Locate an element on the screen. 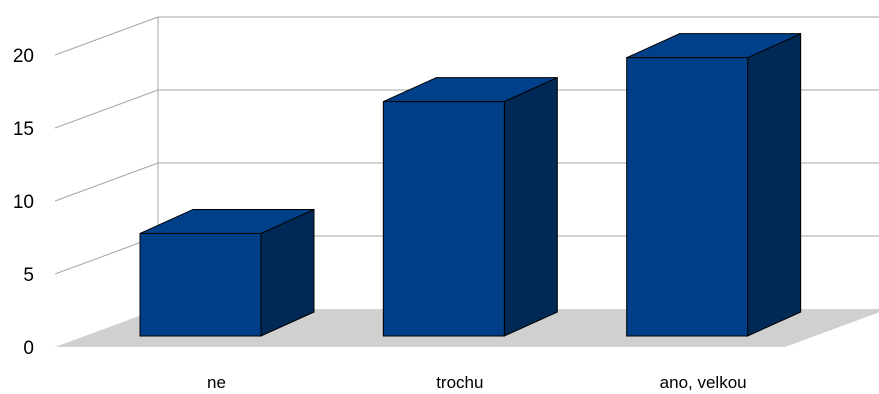 The height and width of the screenshot is (394, 879). x-tick-label: ne is located at coordinates (216, 382).